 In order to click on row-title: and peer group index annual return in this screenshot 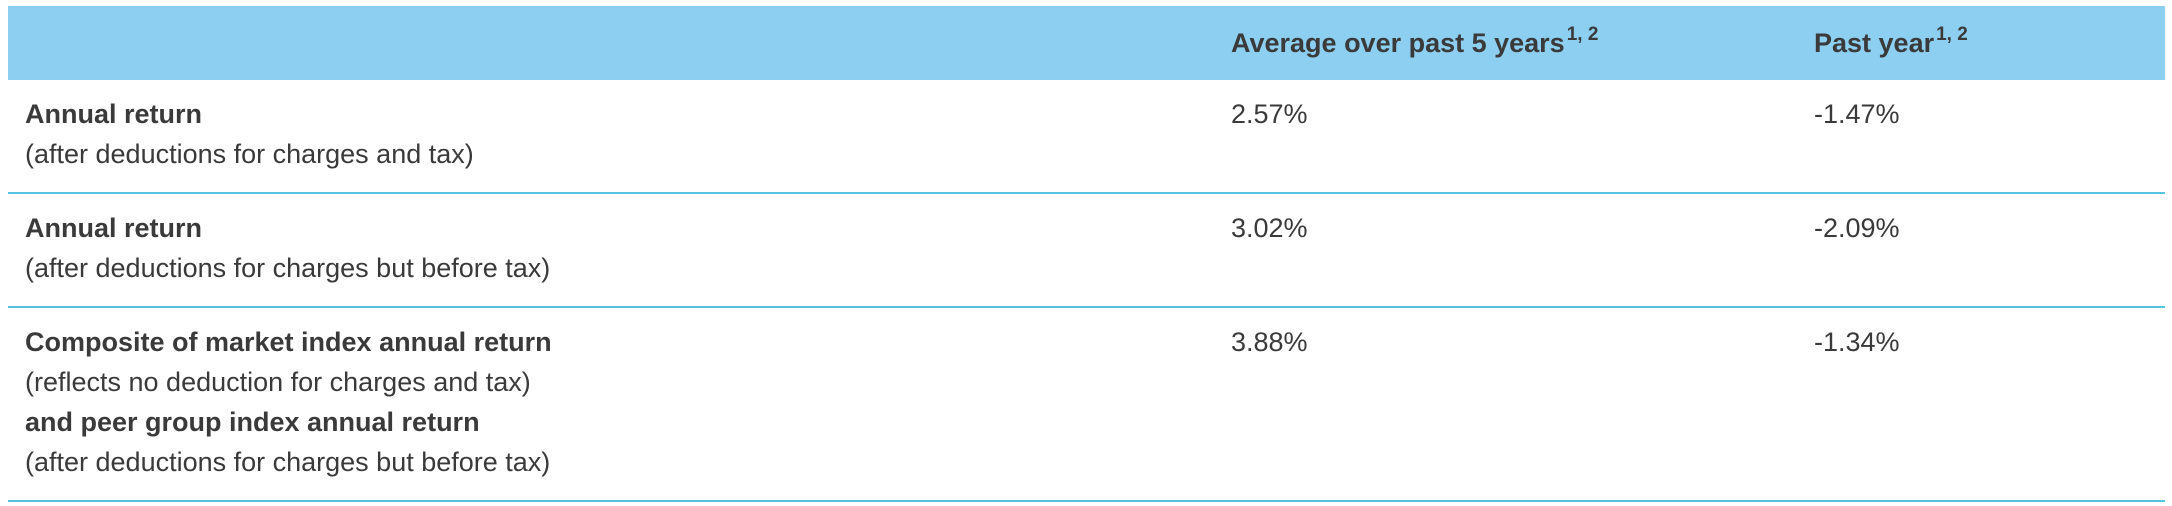, I will do `click(252, 422)`.